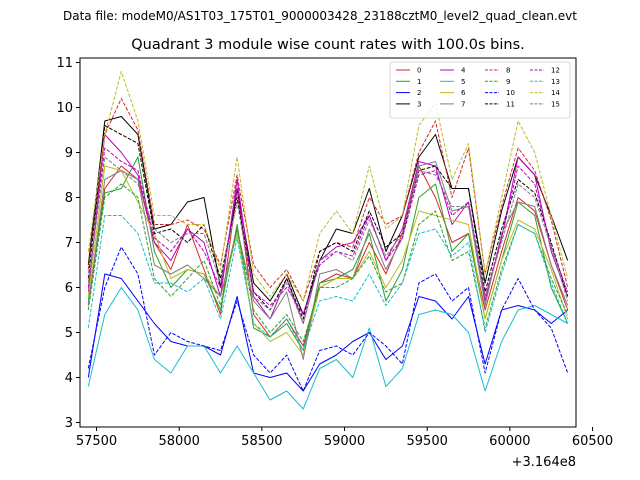  Describe the element at coordinates (69, 333) in the screenshot. I see `y-tick-label: 5` at that location.